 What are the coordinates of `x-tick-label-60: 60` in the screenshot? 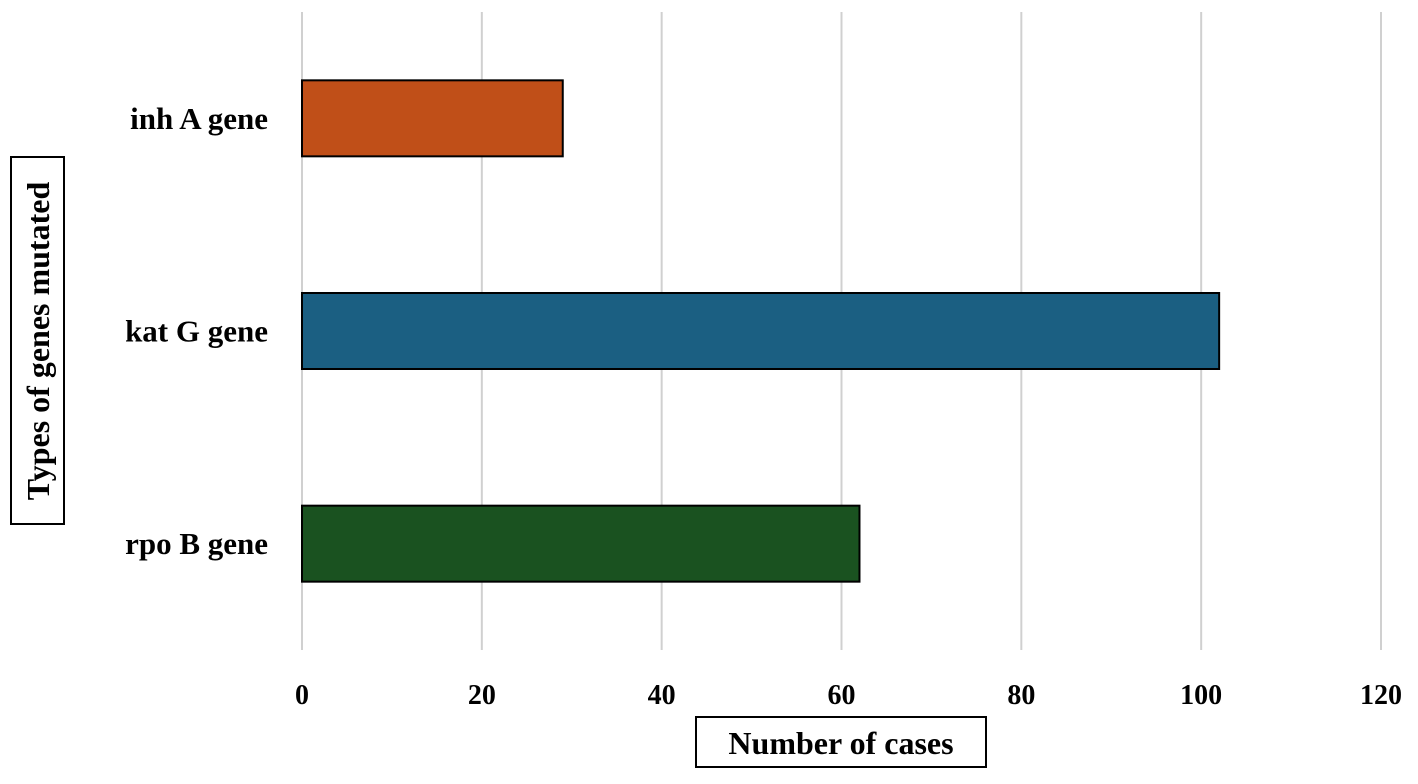 It's located at (842, 695).